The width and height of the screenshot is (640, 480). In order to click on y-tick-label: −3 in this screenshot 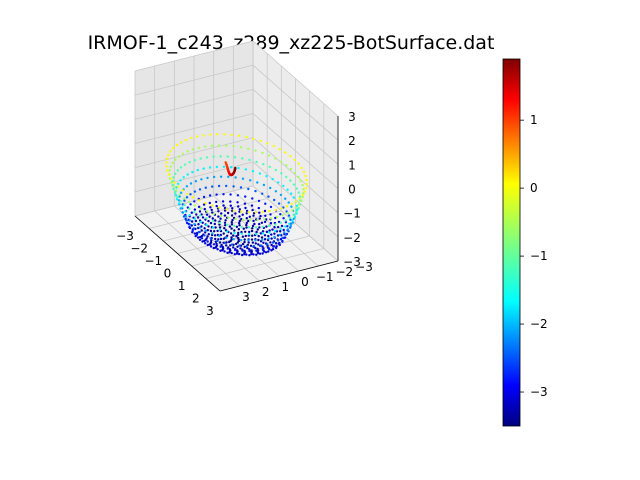, I will do `click(364, 267)`.